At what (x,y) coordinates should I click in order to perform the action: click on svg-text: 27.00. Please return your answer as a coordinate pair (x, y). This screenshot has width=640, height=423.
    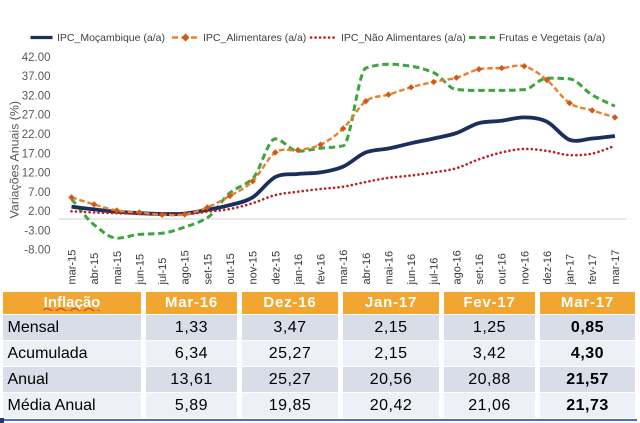
    Looking at the image, I should click on (36, 116).